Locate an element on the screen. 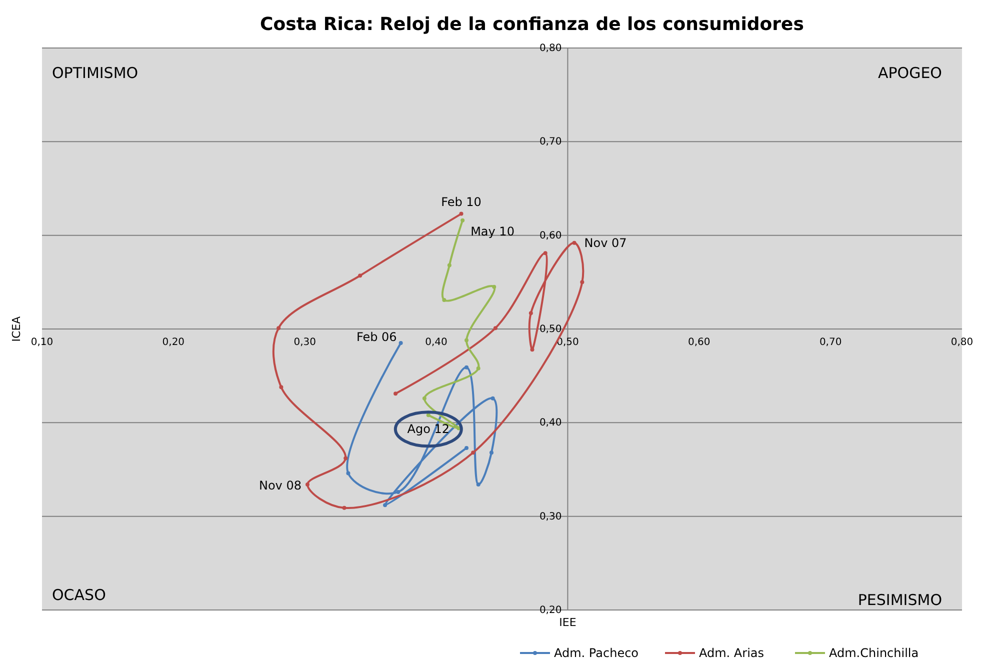 The image size is (994, 661). annotation: May 10 is located at coordinates (492, 231).